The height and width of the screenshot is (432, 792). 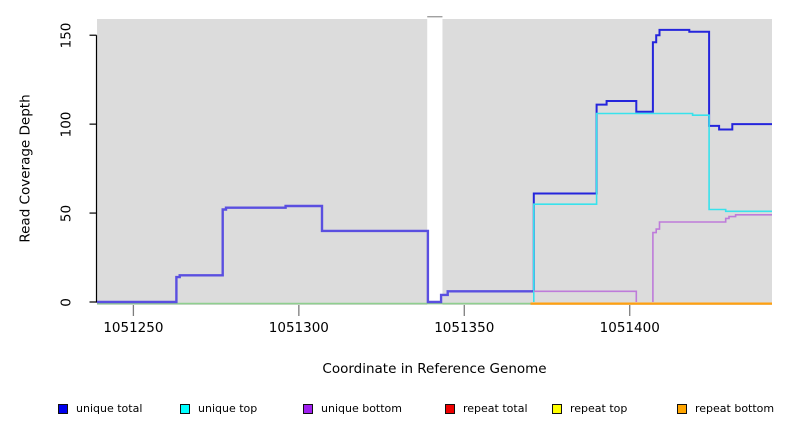 I want to click on x-tick-label: 1051400, so click(x=629, y=328).